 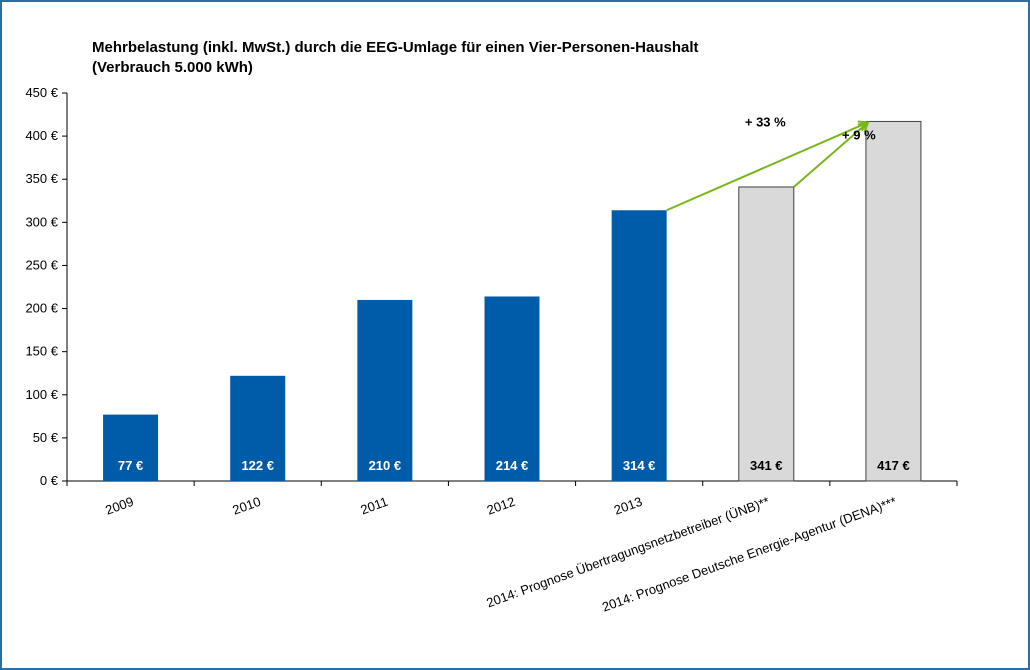 I want to click on y-tick-label: 100 €, so click(x=41, y=394).